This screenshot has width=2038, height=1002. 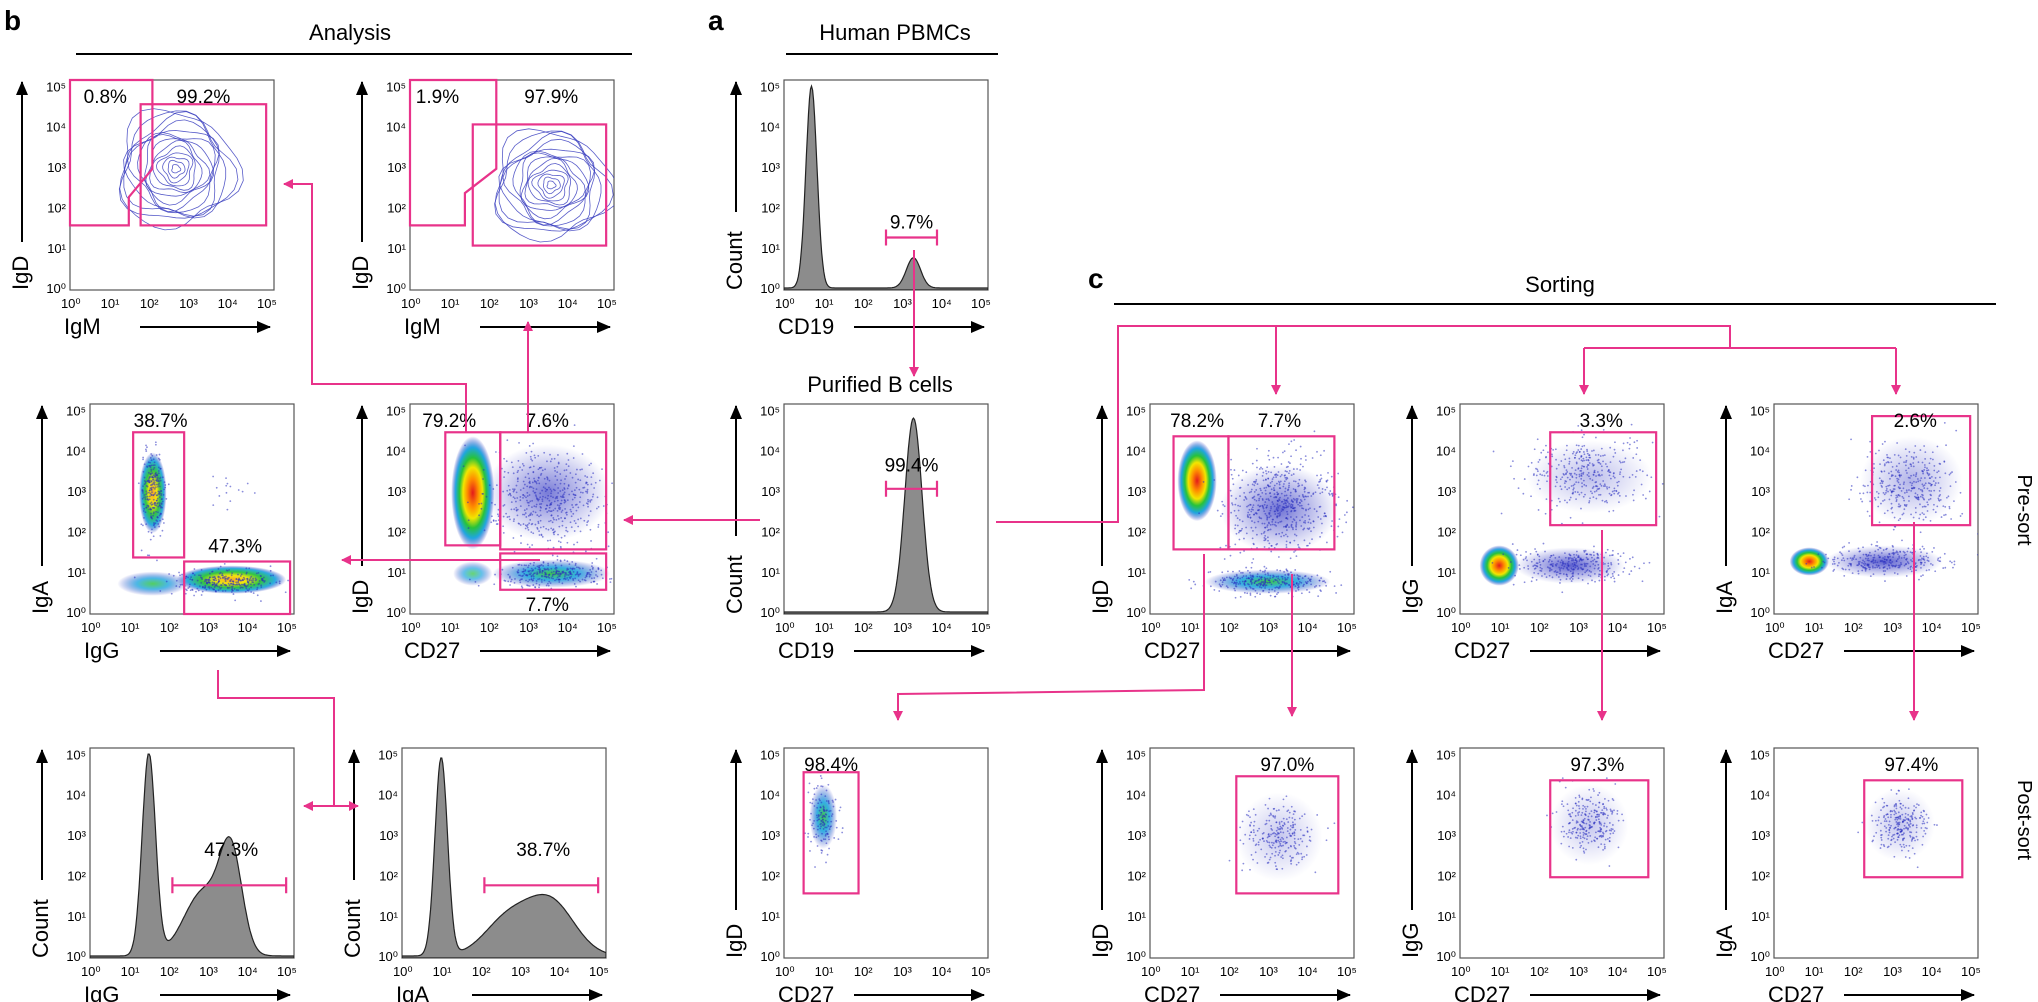 I want to click on arrow-b4-to-b1, so click(x=375, y=305).